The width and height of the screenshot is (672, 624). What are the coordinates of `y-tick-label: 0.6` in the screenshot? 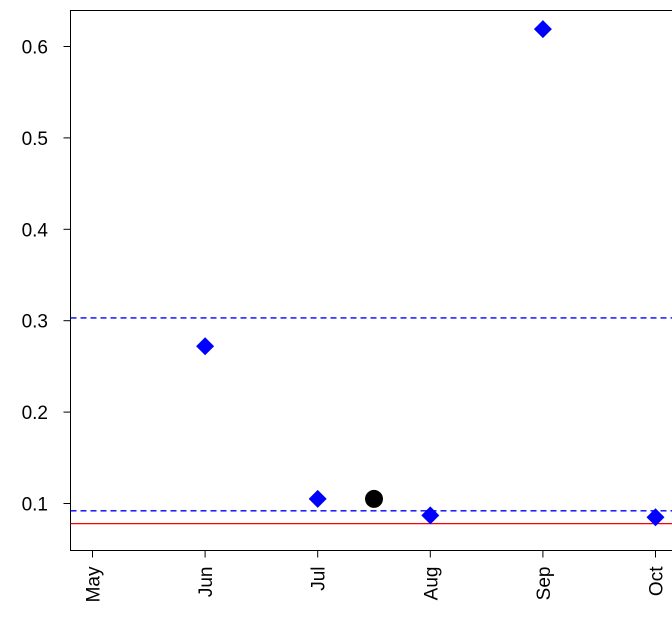 It's located at (35, 48).